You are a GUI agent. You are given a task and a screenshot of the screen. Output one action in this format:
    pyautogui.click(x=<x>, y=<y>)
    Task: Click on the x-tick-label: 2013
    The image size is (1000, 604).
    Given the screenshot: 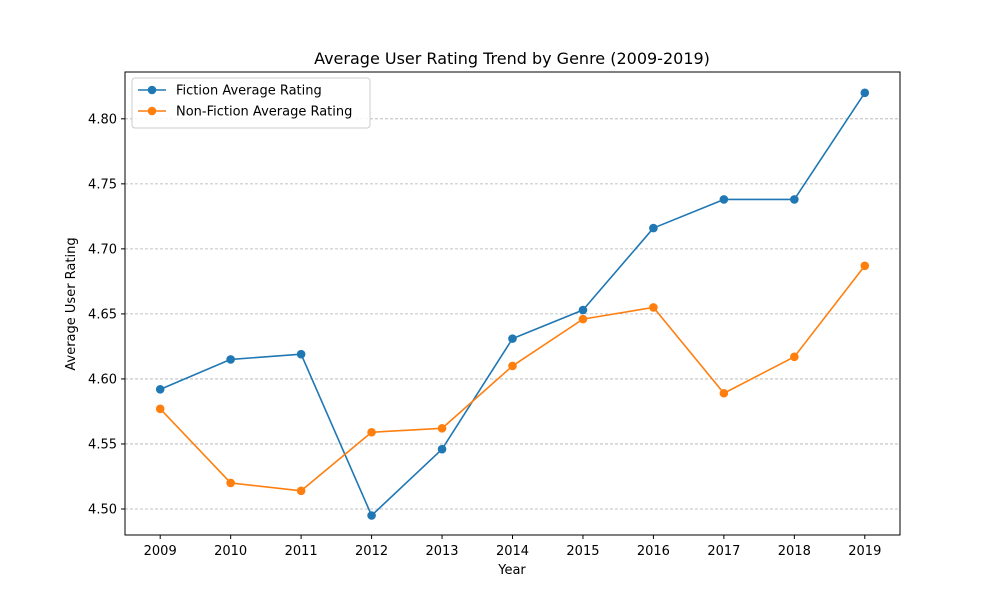 What is the action you would take?
    pyautogui.click(x=441, y=551)
    